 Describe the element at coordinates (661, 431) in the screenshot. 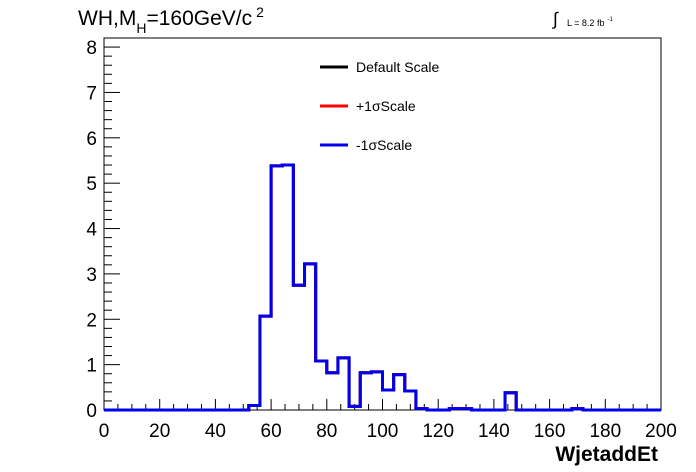

I see `x-tick-label: 200` at that location.